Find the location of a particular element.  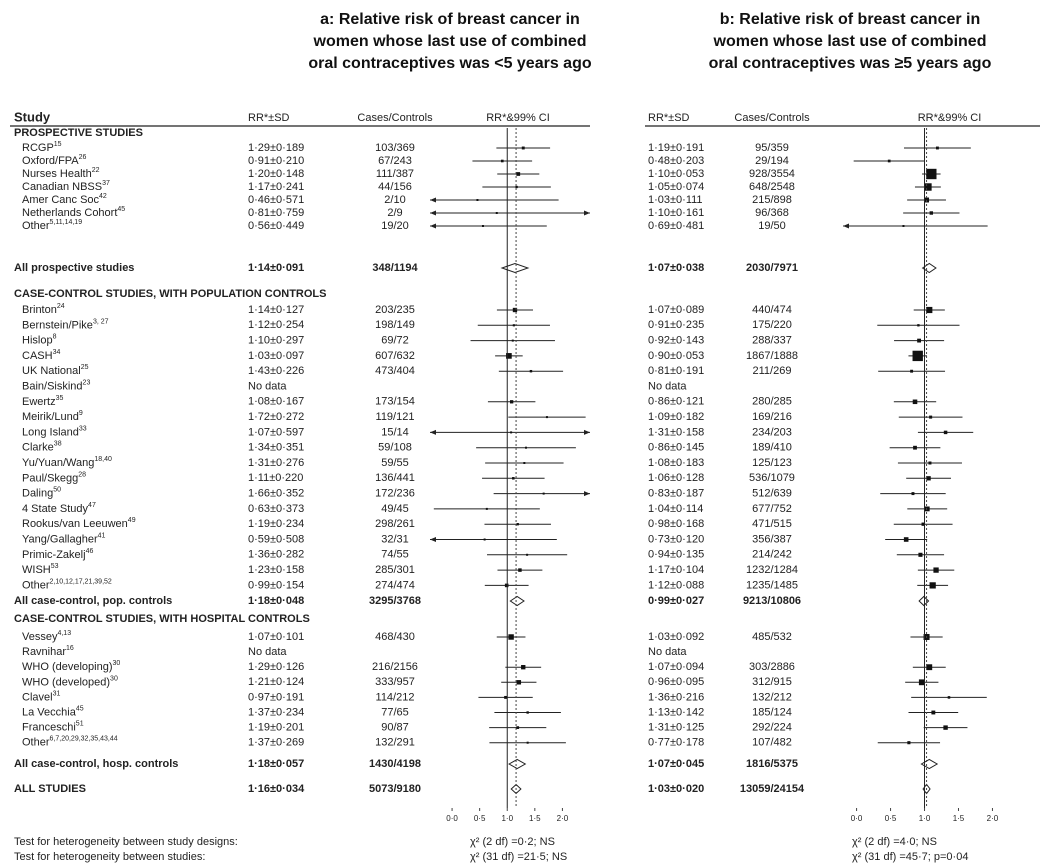

study-label: CASH is located at coordinates (37, 356).